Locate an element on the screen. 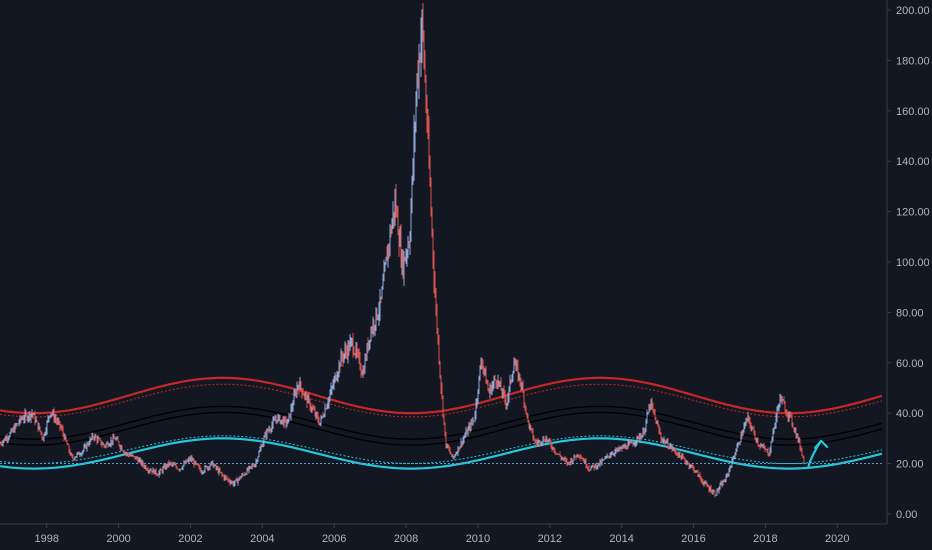 The width and height of the screenshot is (932, 550). x-tick-label: 2016 is located at coordinates (693, 539).